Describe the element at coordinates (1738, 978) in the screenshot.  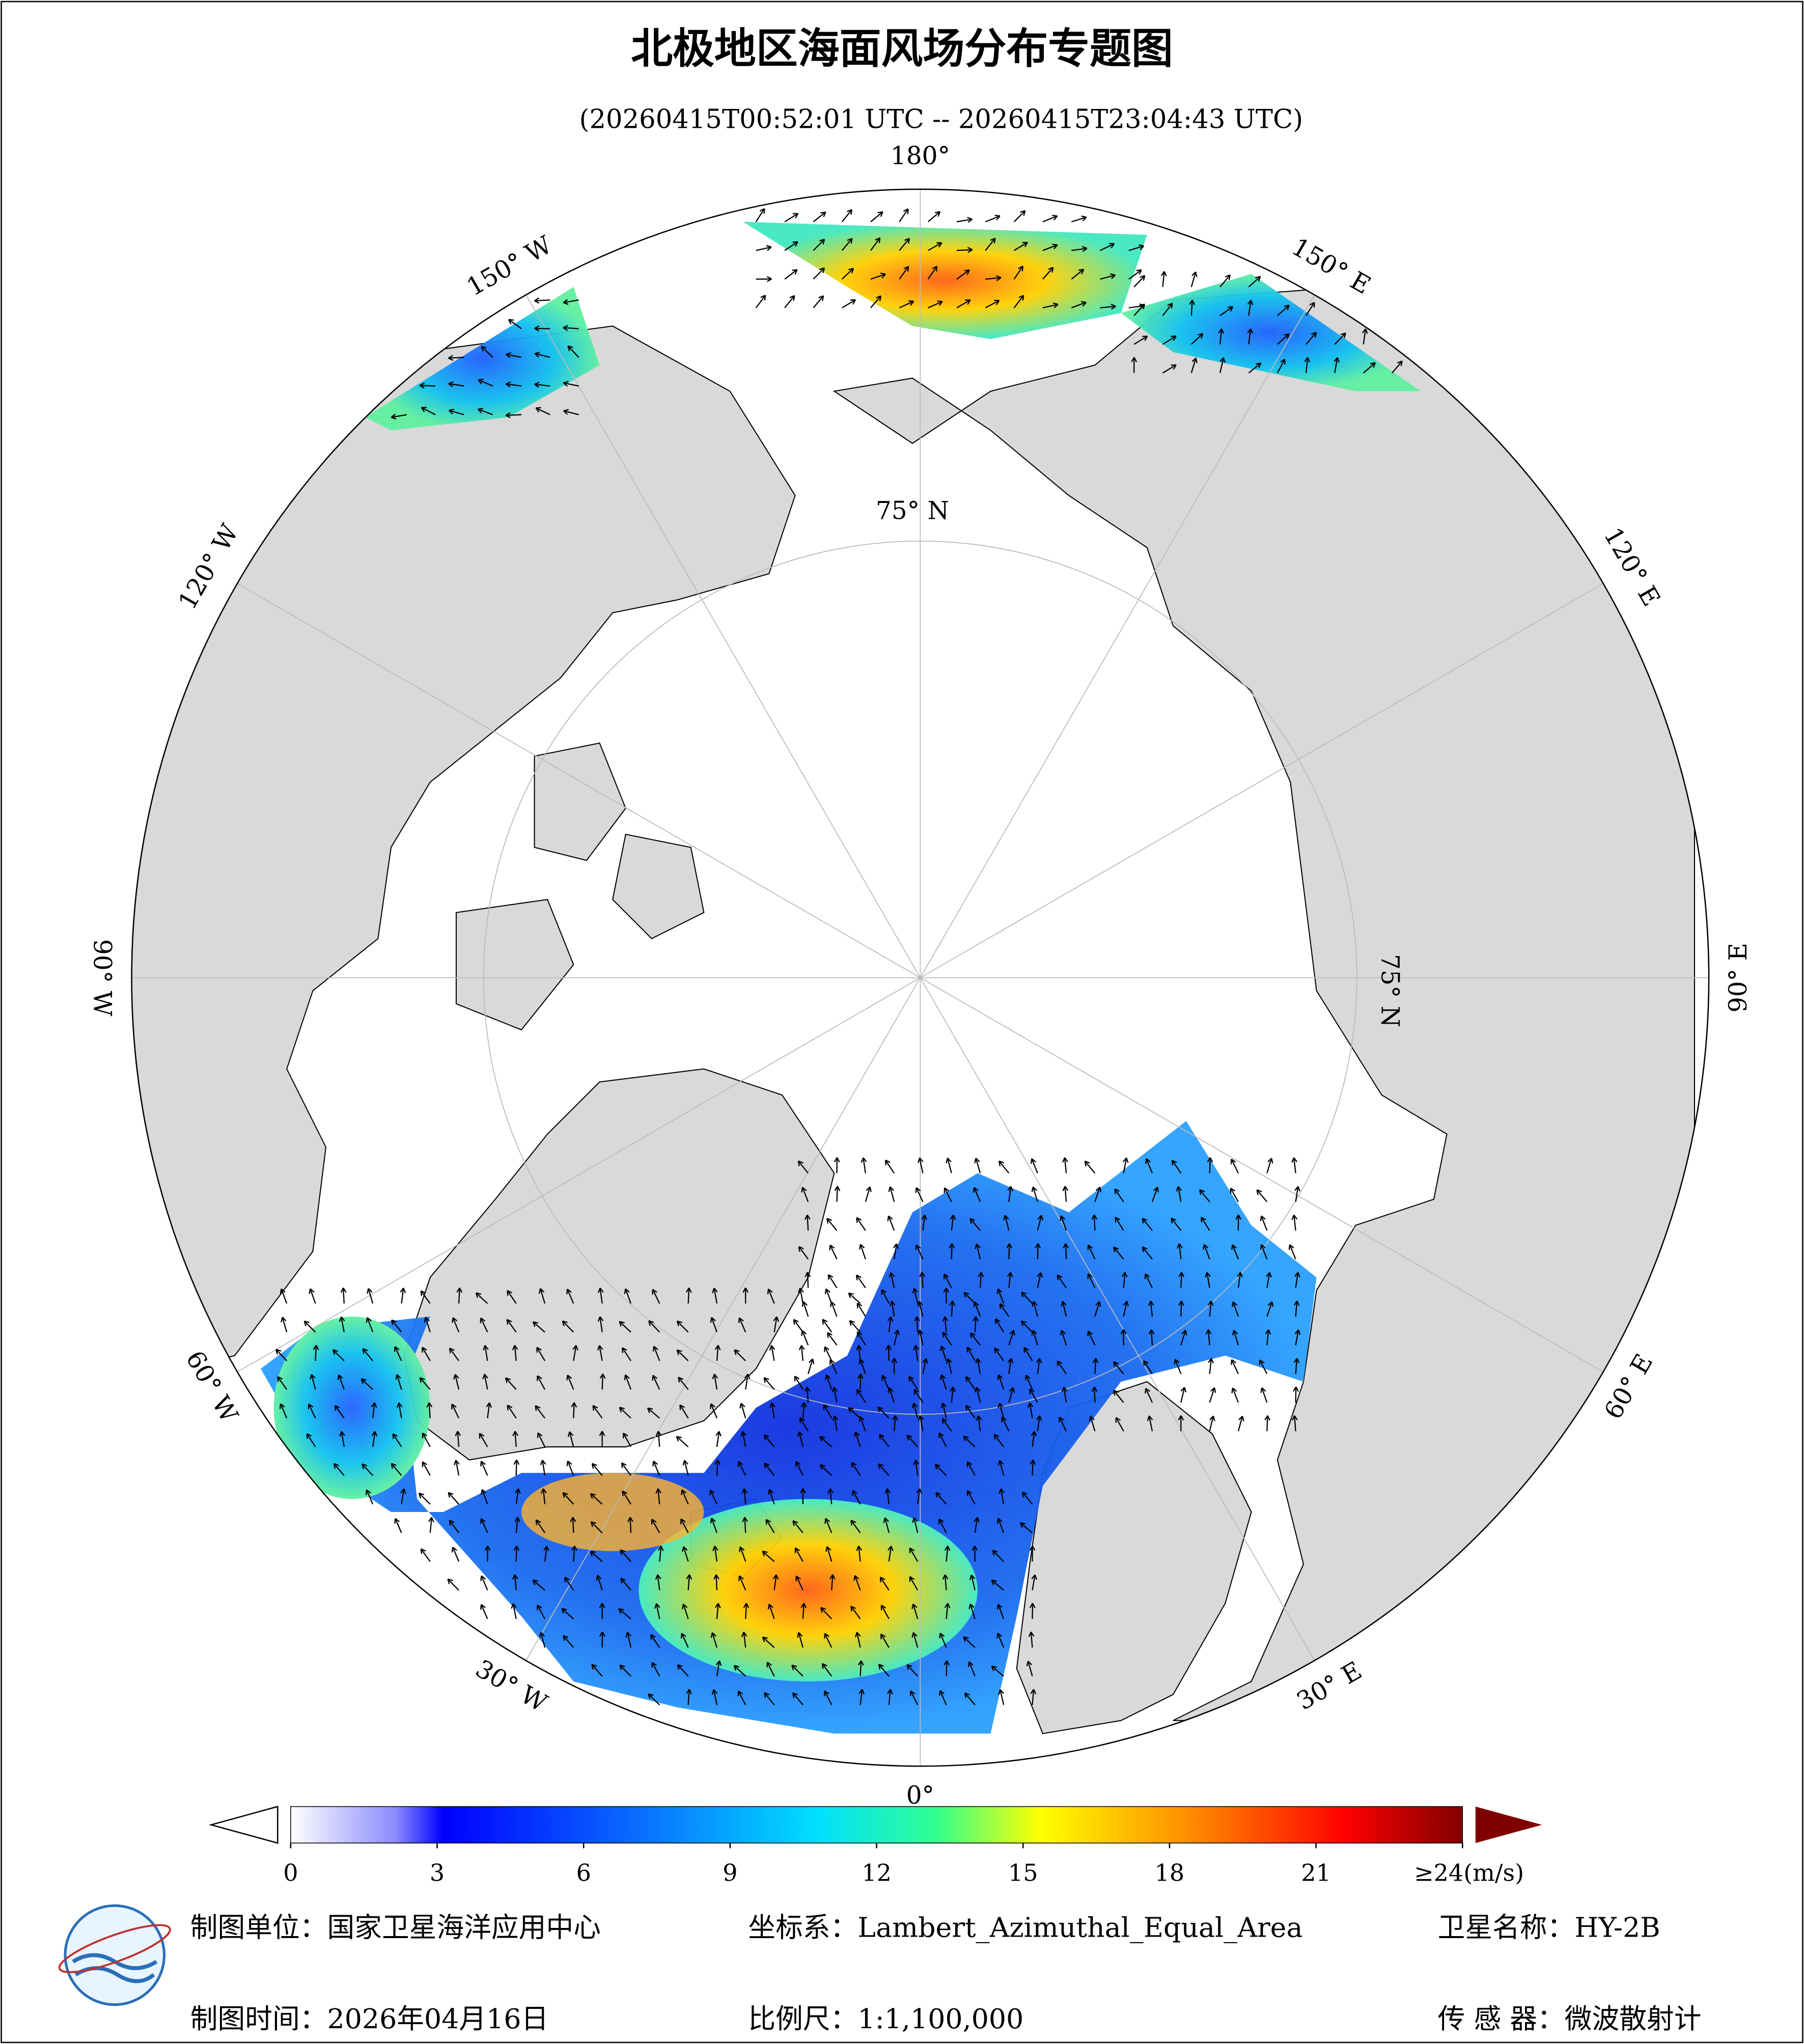
I see `longitude-label: 90° E` at that location.